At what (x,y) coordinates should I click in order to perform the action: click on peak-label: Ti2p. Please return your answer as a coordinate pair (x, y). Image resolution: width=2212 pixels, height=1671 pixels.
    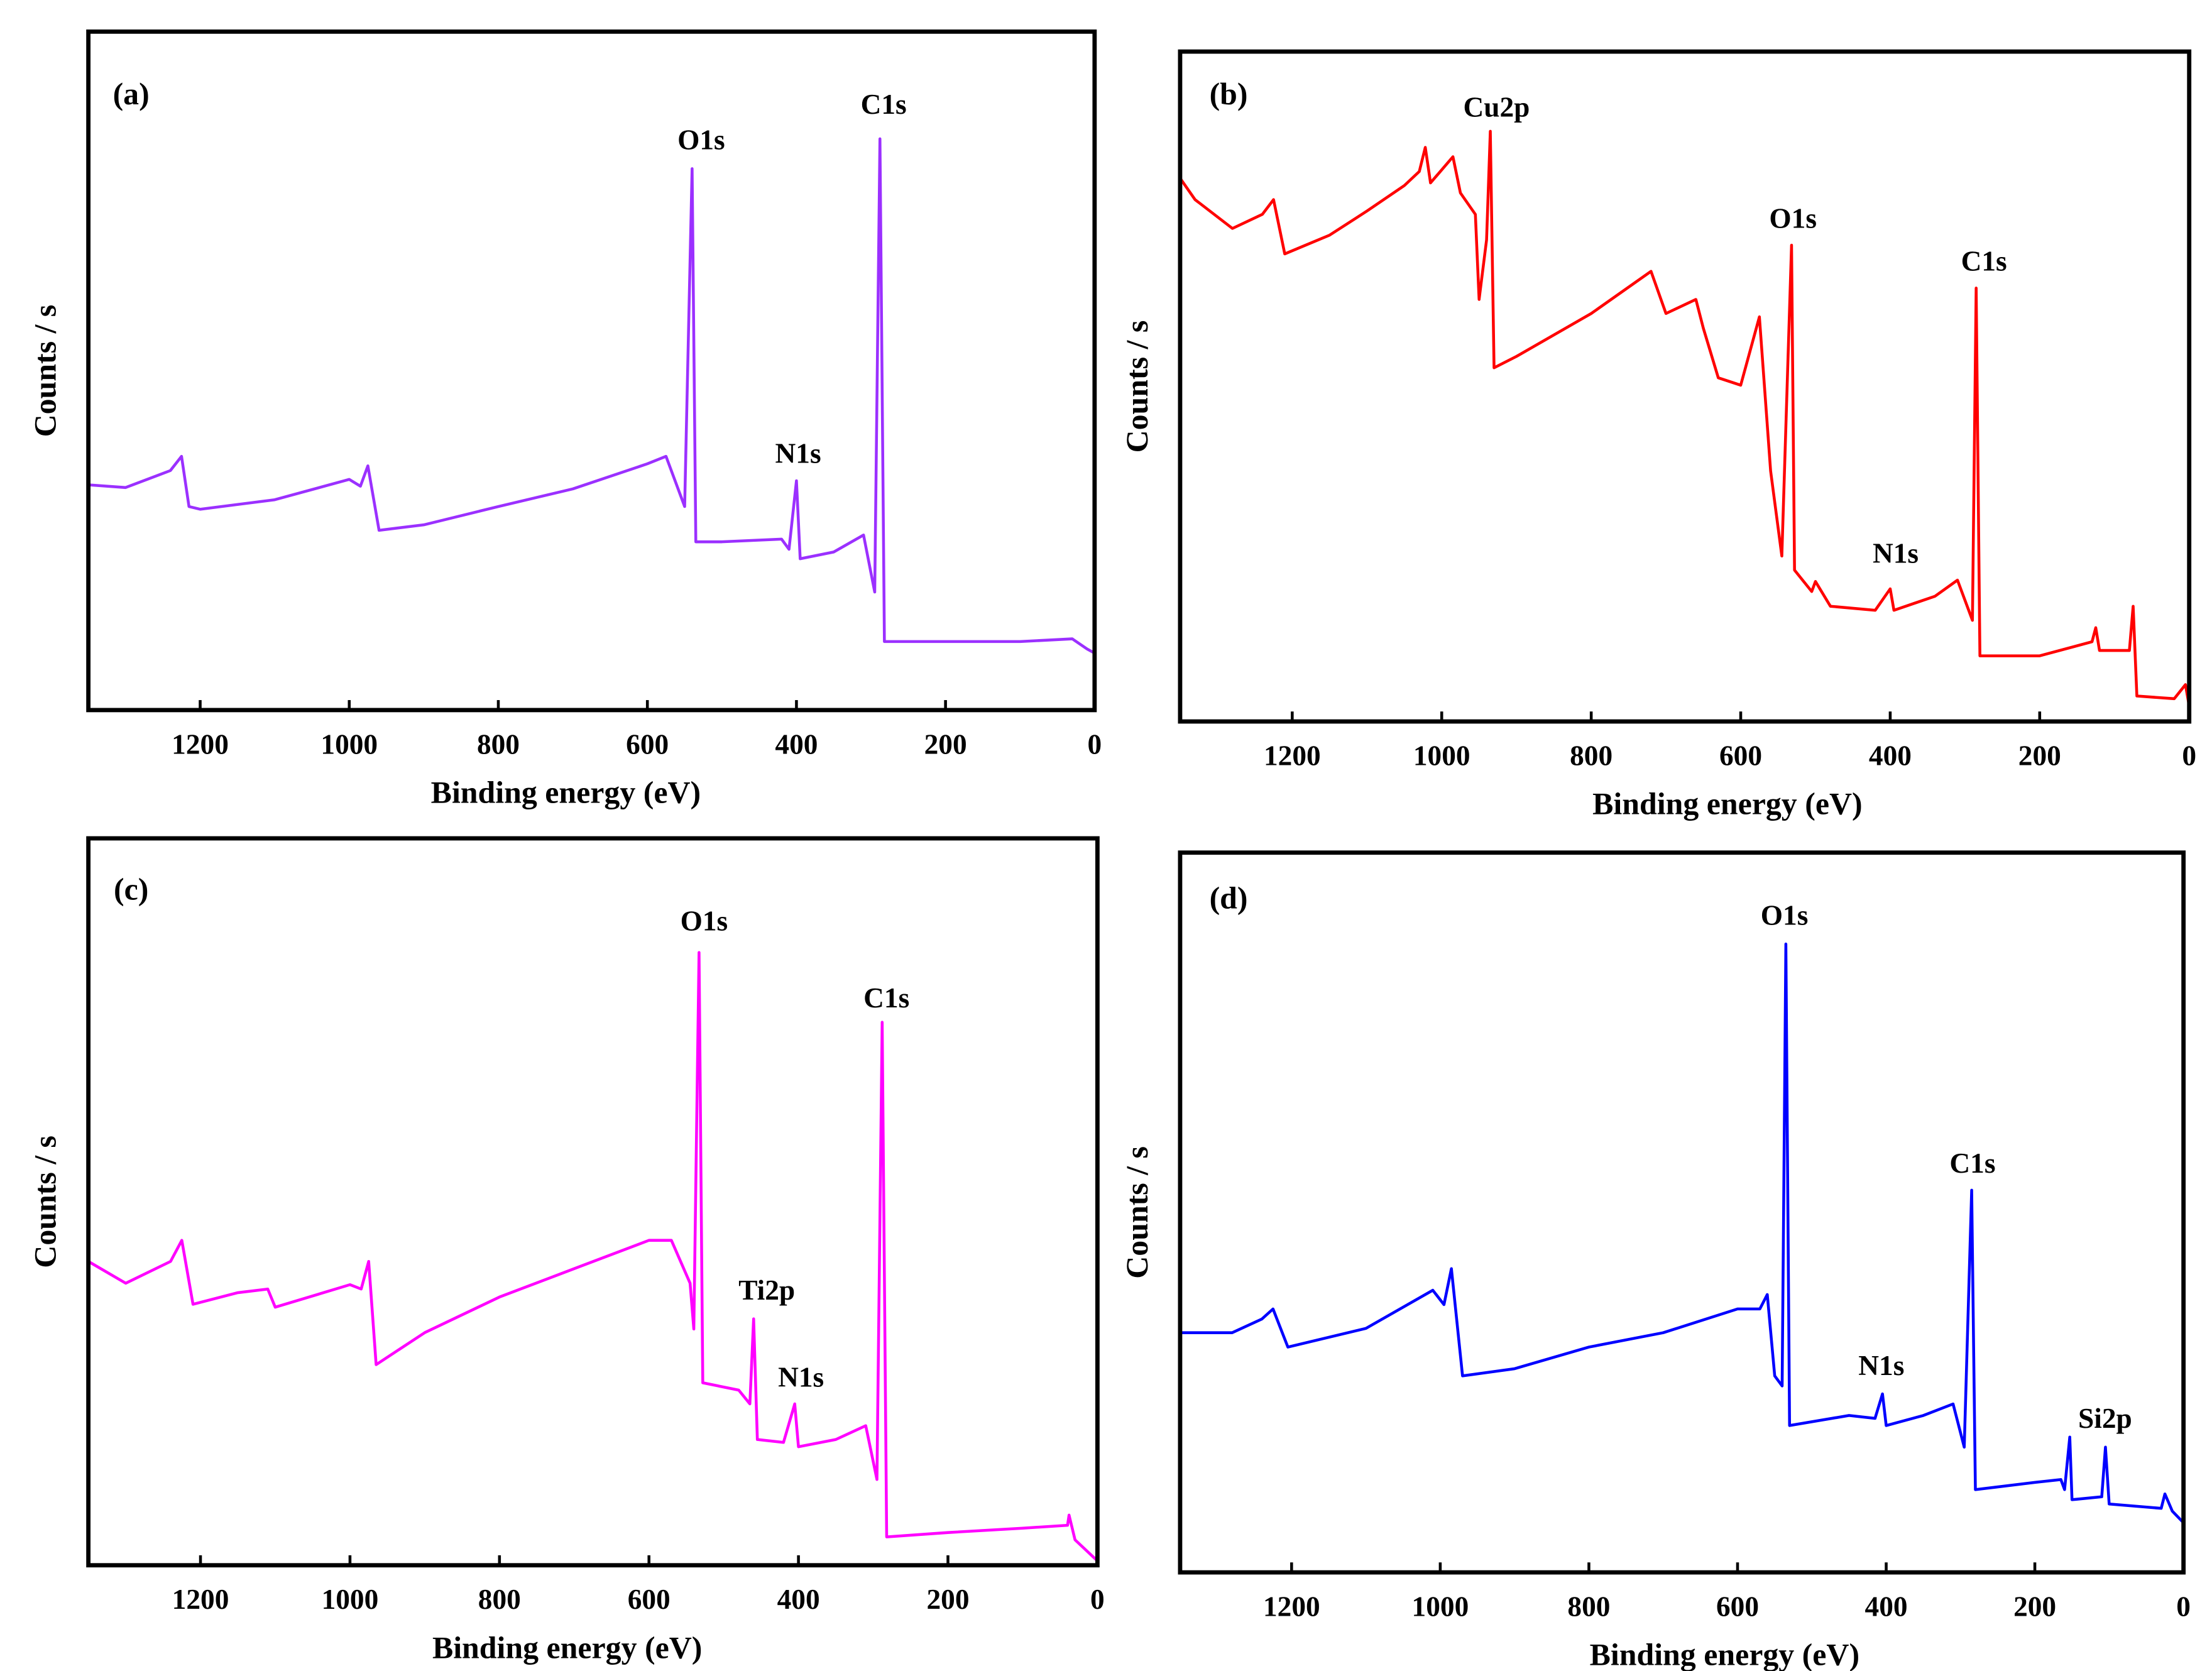
    Looking at the image, I should click on (766, 1290).